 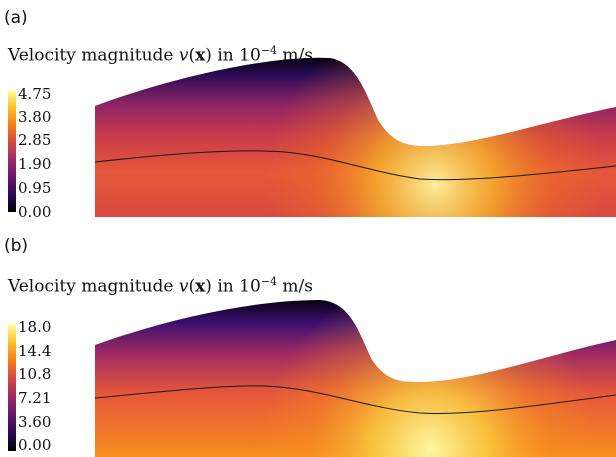 What do you see at coordinates (35, 351) in the screenshot?
I see `colorbar-b-tick-1: 14.4` at bounding box center [35, 351].